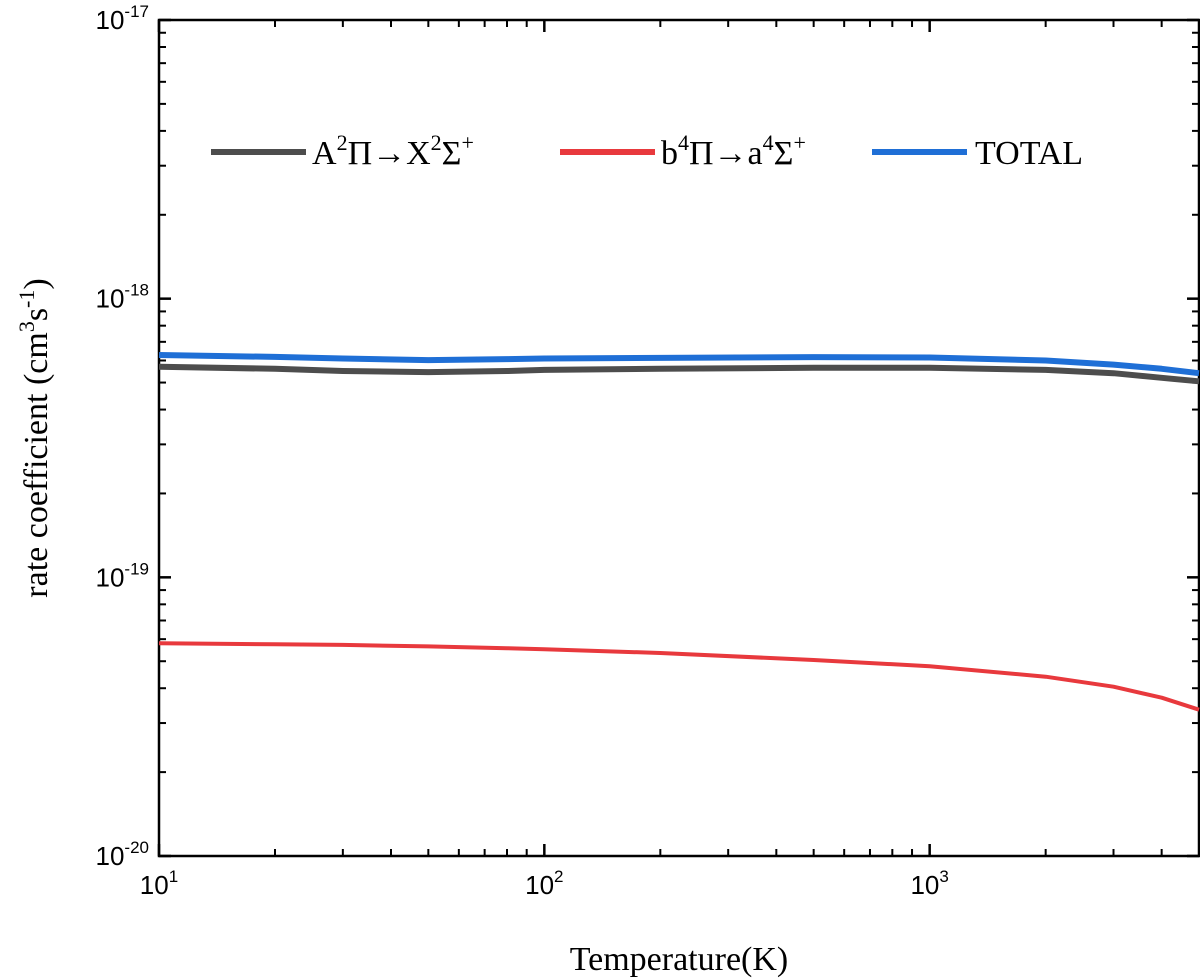  I want to click on series-line-total, so click(679, 364).